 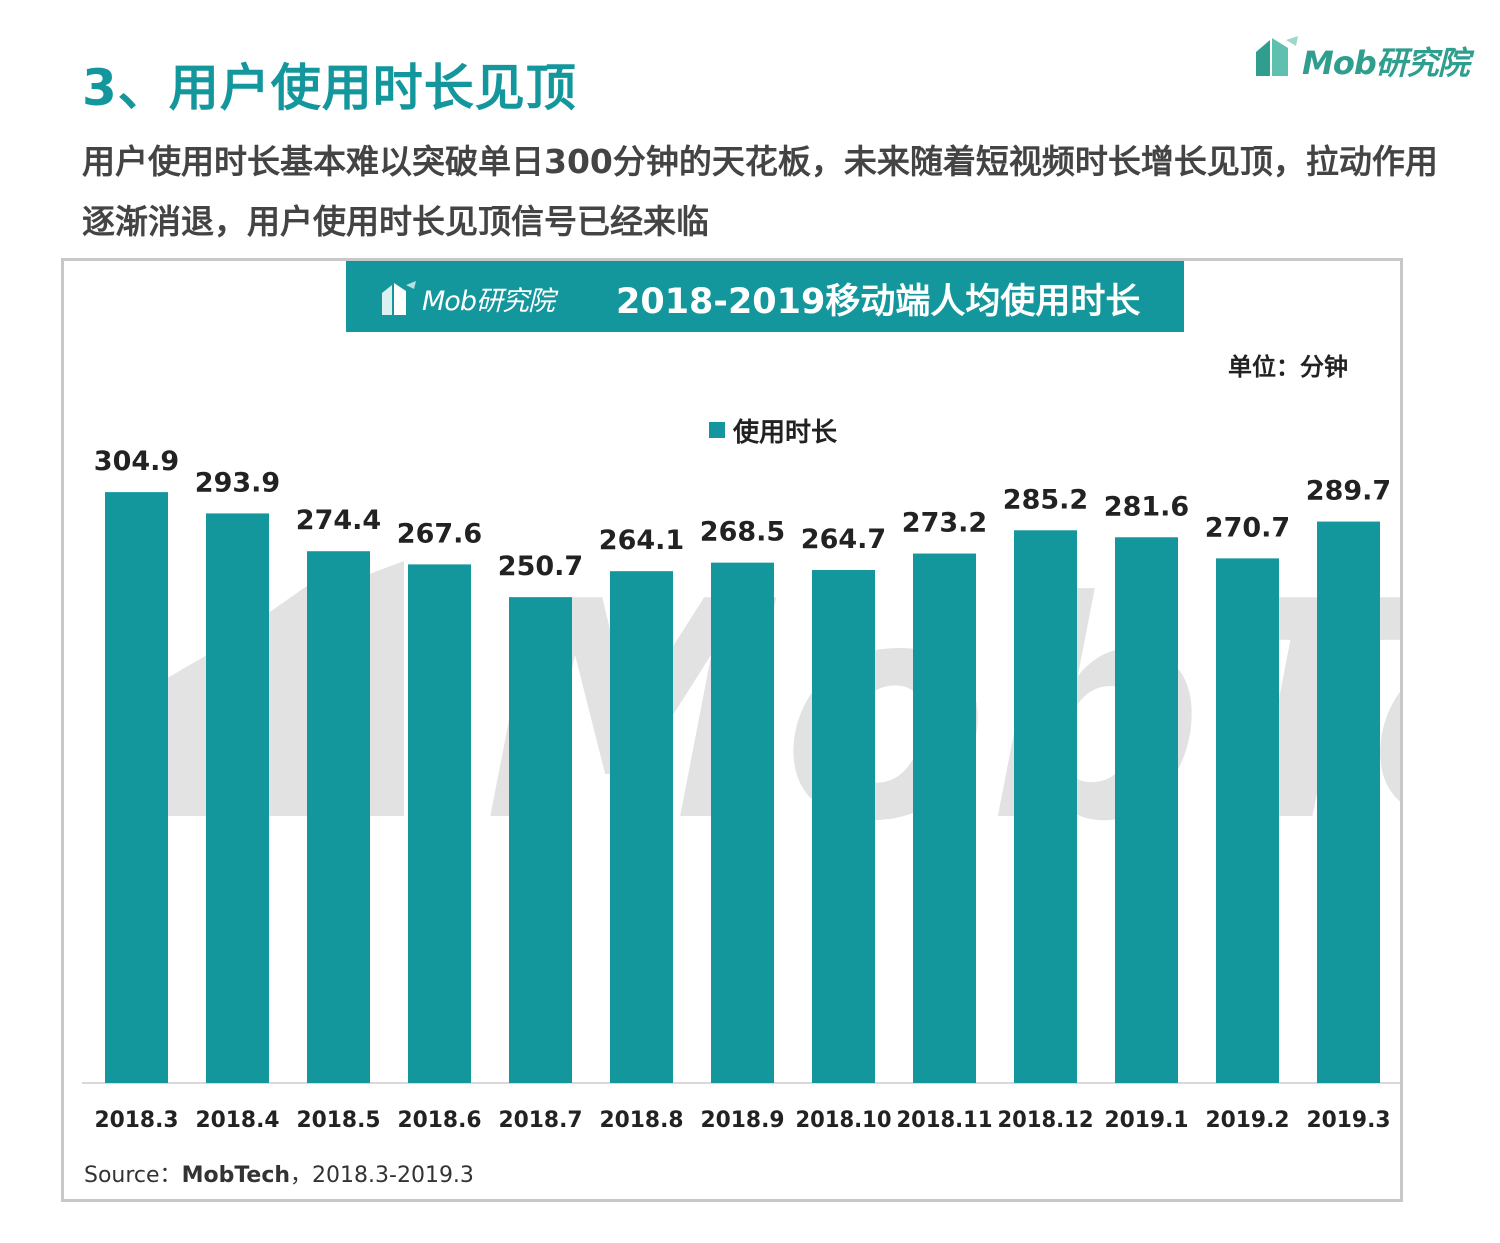 What do you see at coordinates (1046, 1120) in the screenshot?
I see `category-label-2018.12: 2018.12` at bounding box center [1046, 1120].